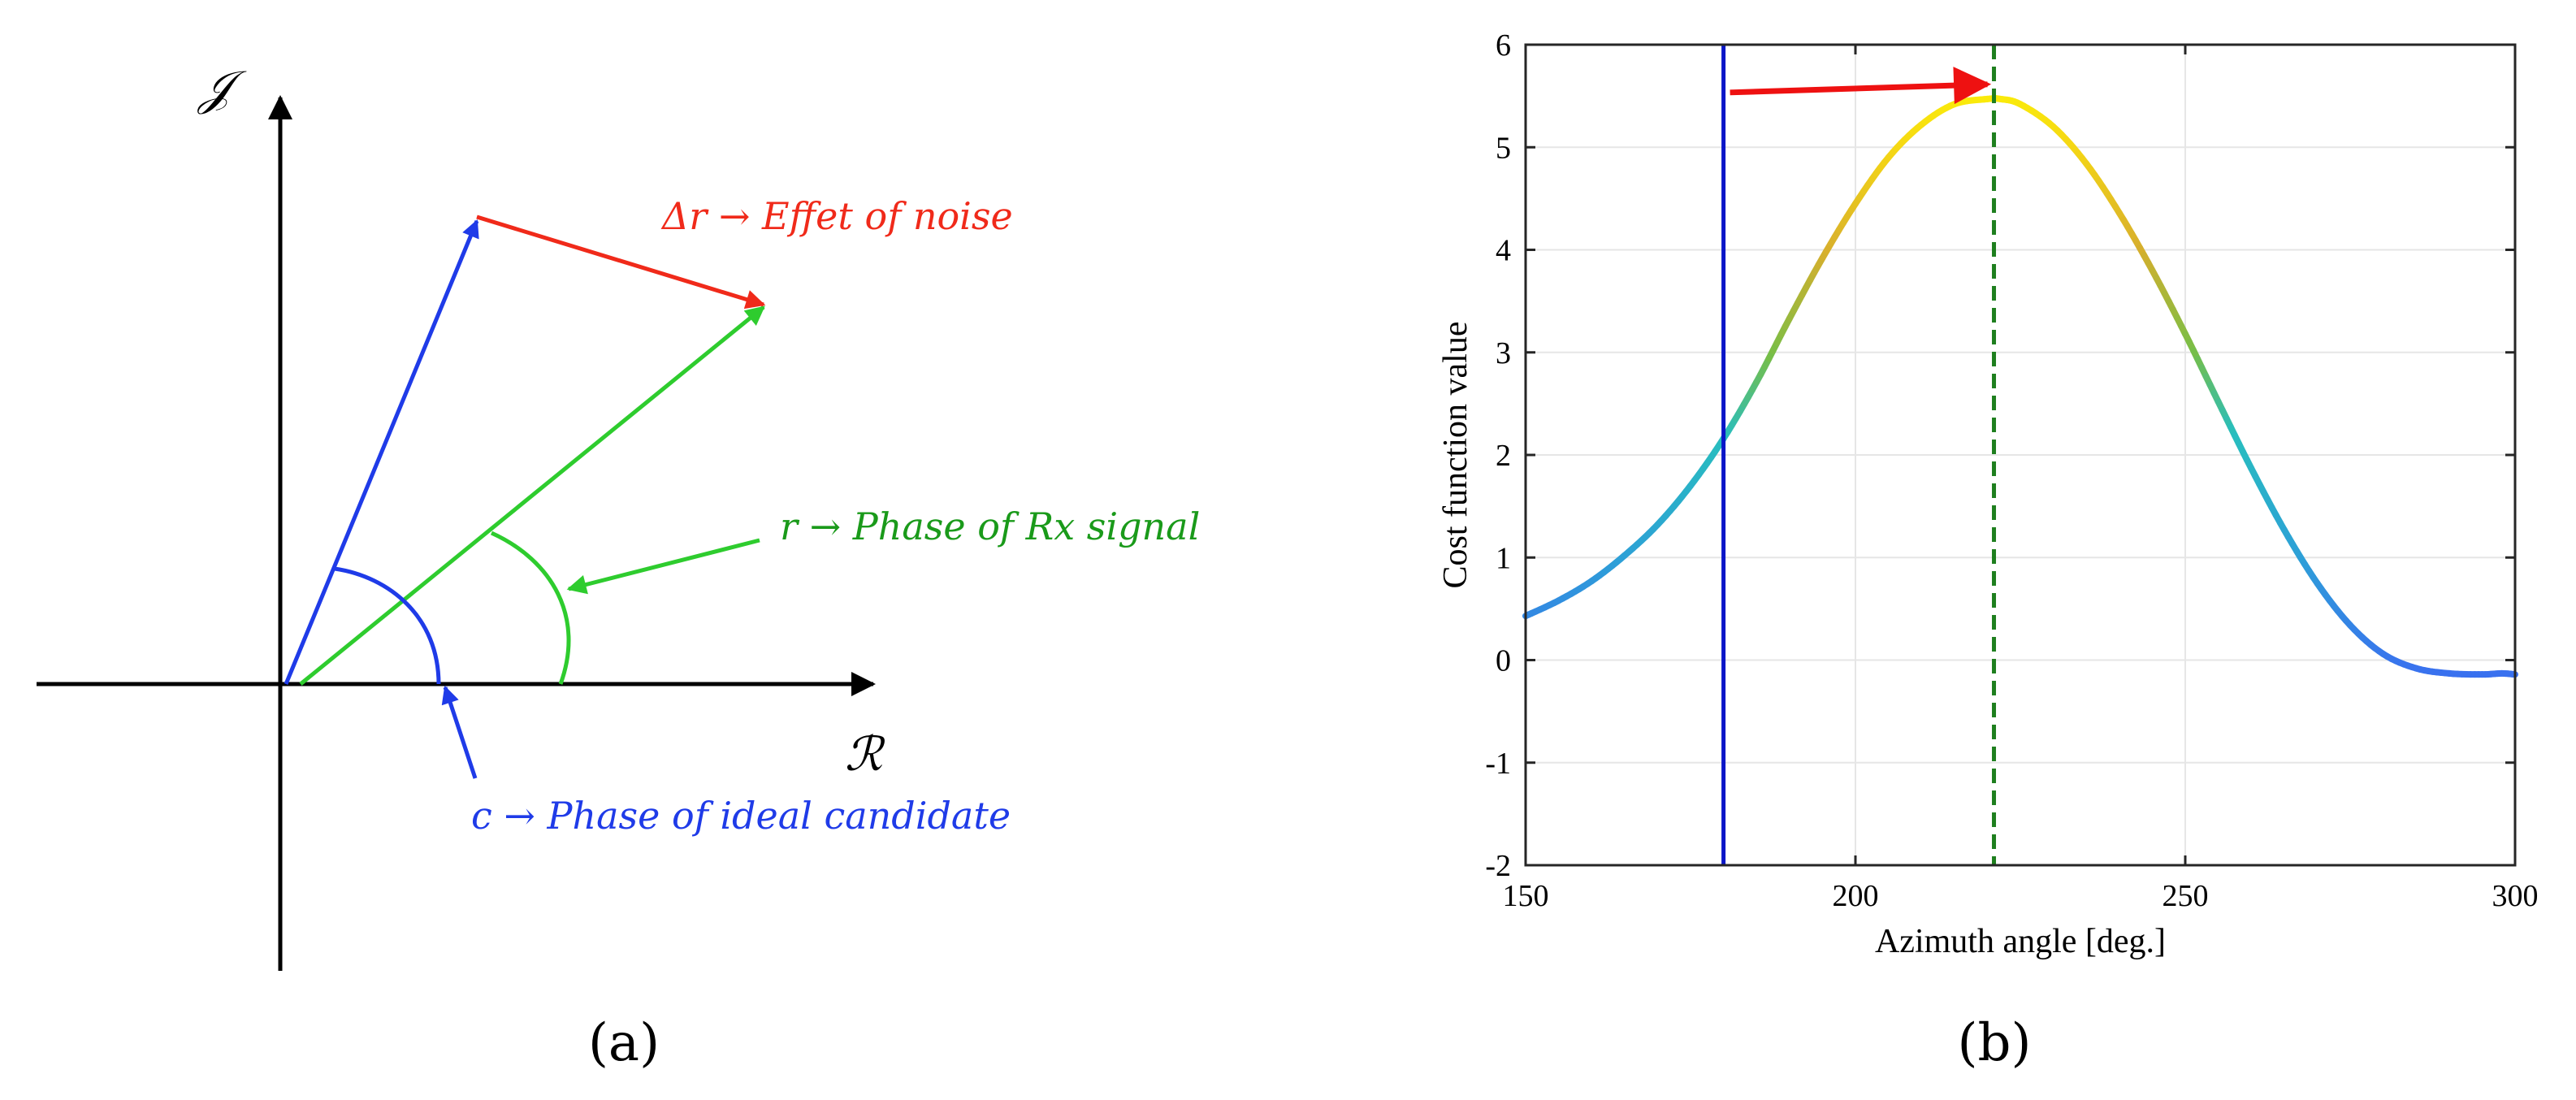  Describe the element at coordinates (663, 566) in the screenshot. I see `rx-pointer-arrow` at that location.